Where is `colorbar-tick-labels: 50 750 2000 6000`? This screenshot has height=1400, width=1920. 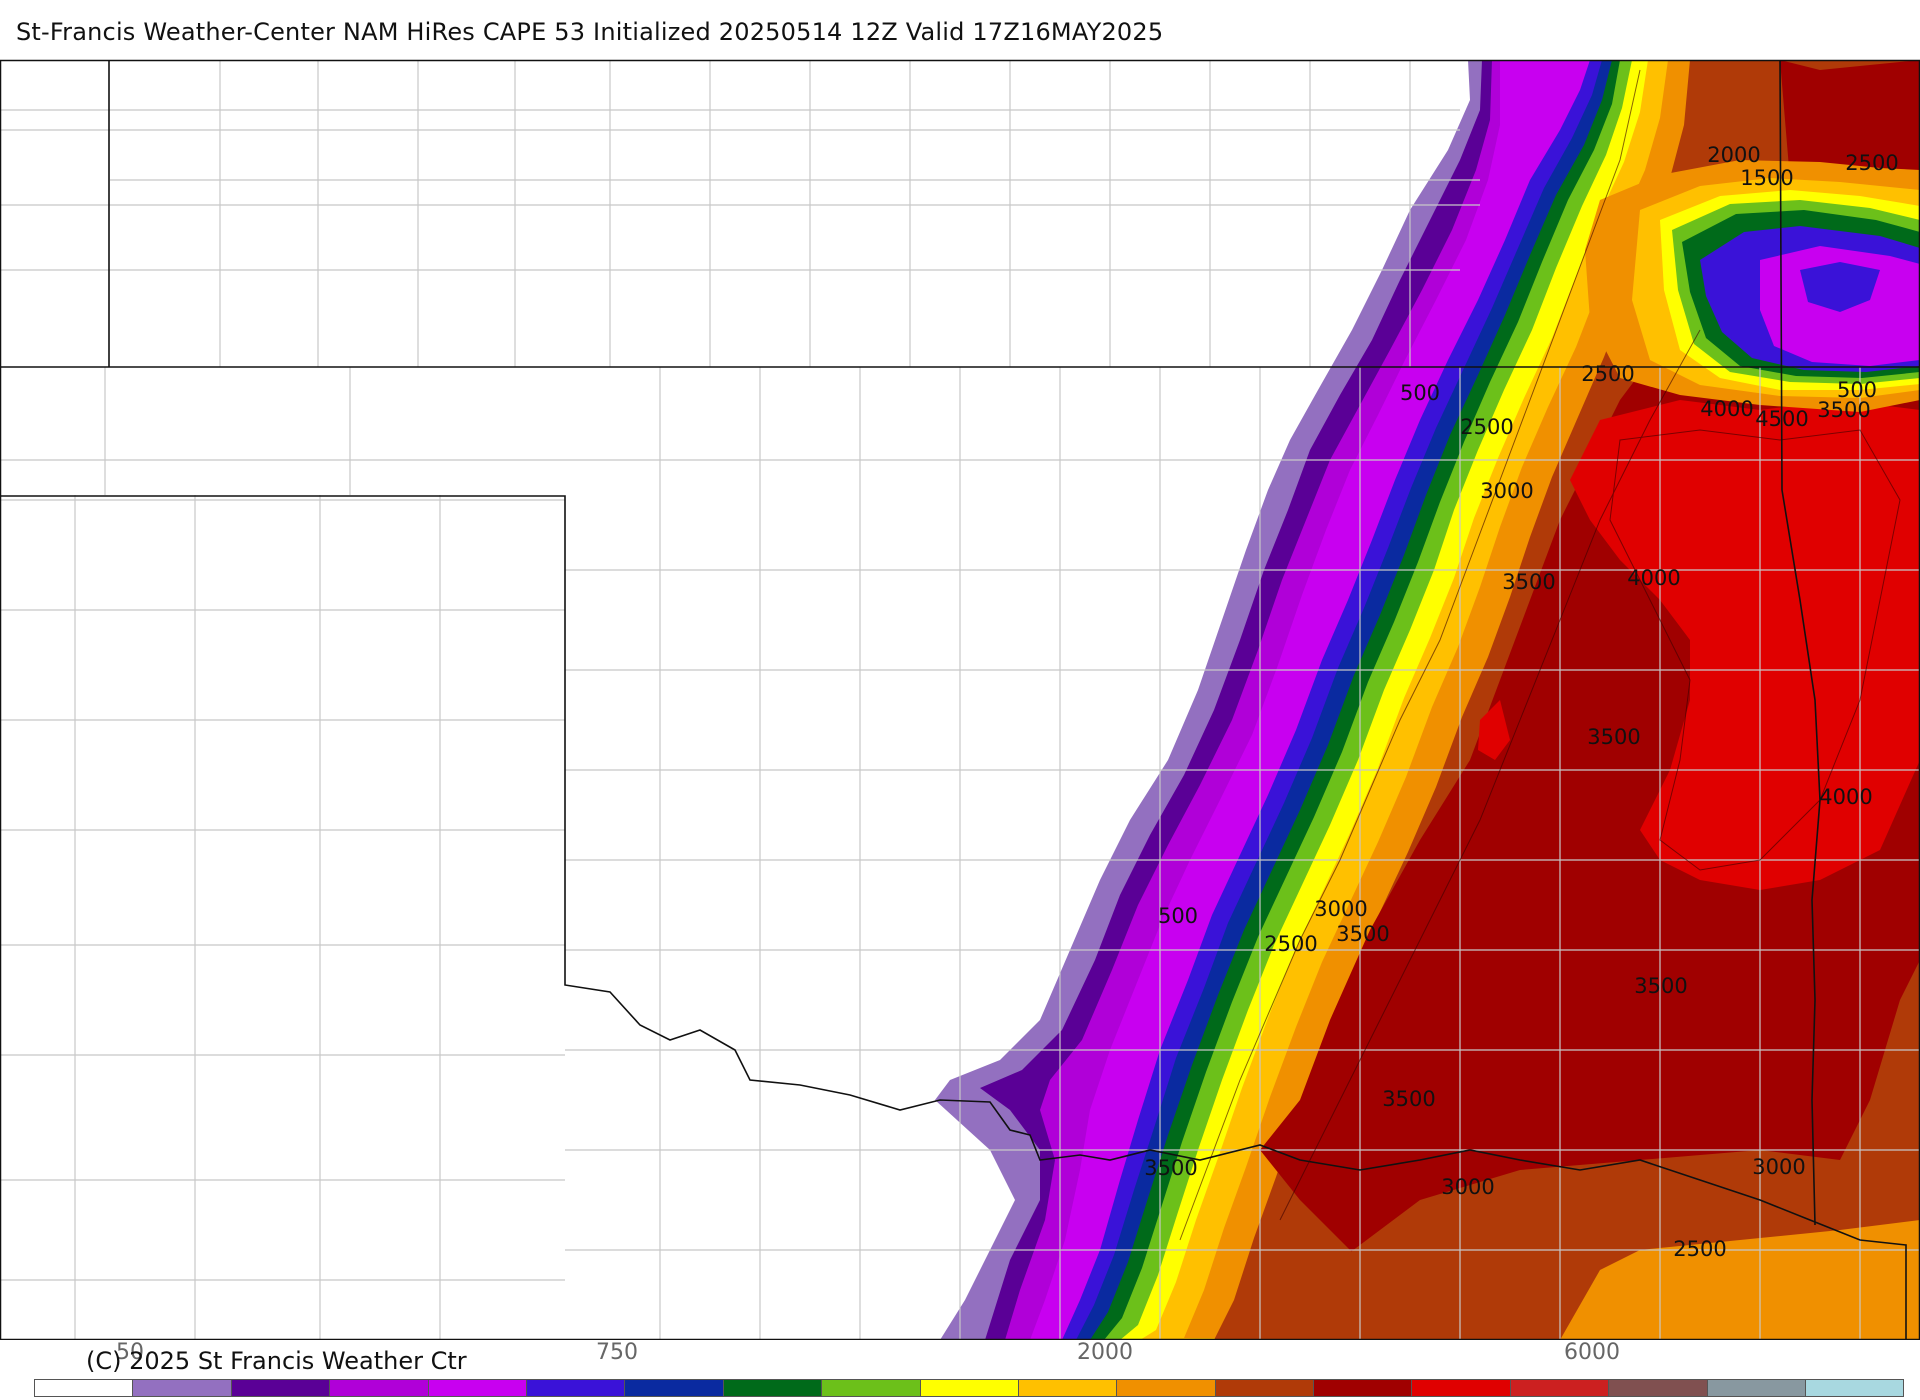 colorbar-tick-labels: 50 750 2000 6000 is located at coordinates (960, 1355).